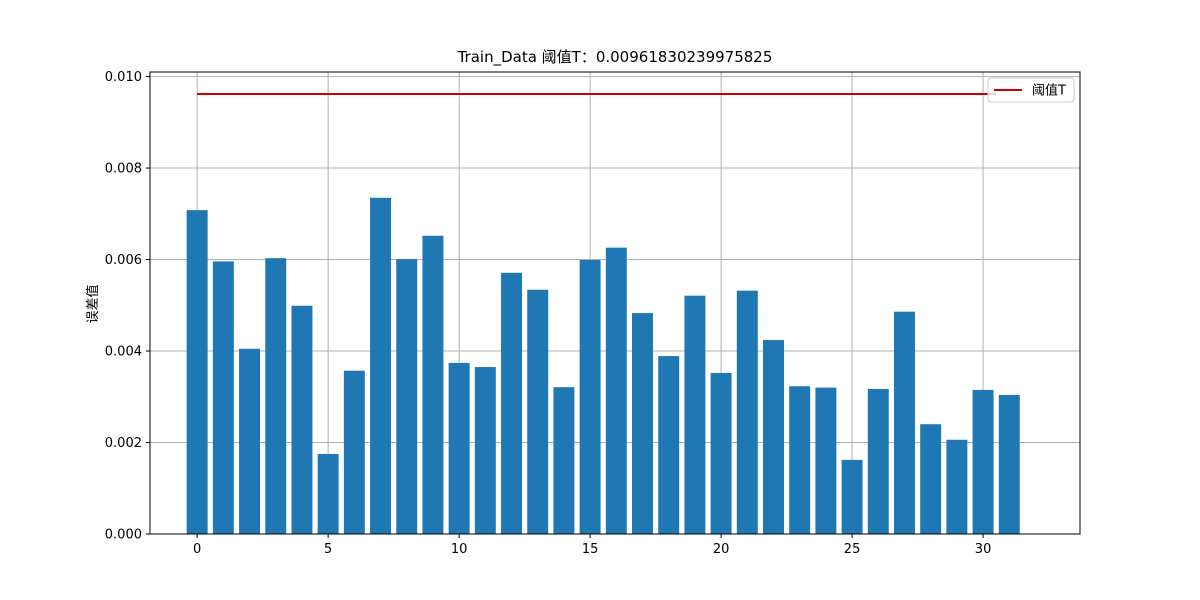  I want to click on legend-box, so click(1031, 90).